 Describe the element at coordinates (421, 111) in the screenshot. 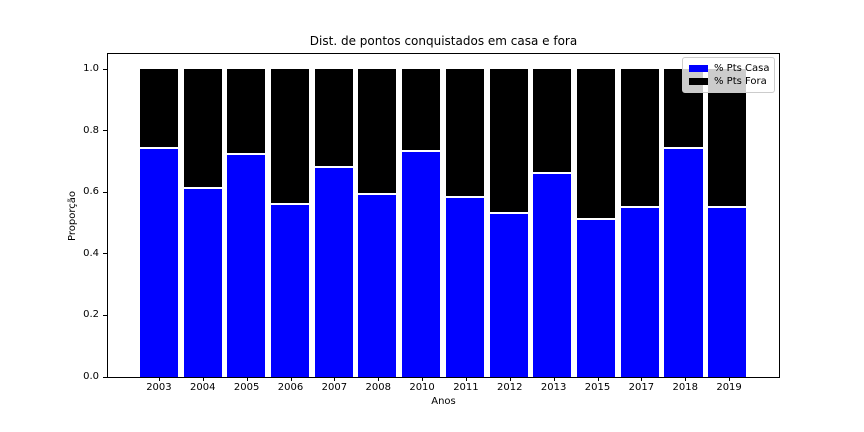

I see `bar-2010-fora-segment` at that location.